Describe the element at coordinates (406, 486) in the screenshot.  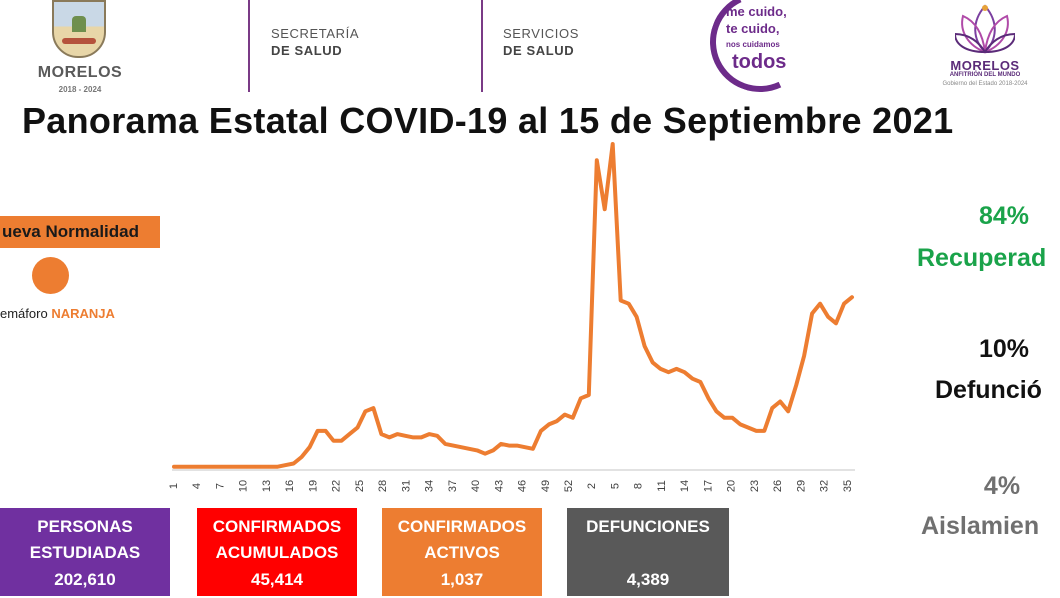
I see `x-tick-label: 31` at that location.